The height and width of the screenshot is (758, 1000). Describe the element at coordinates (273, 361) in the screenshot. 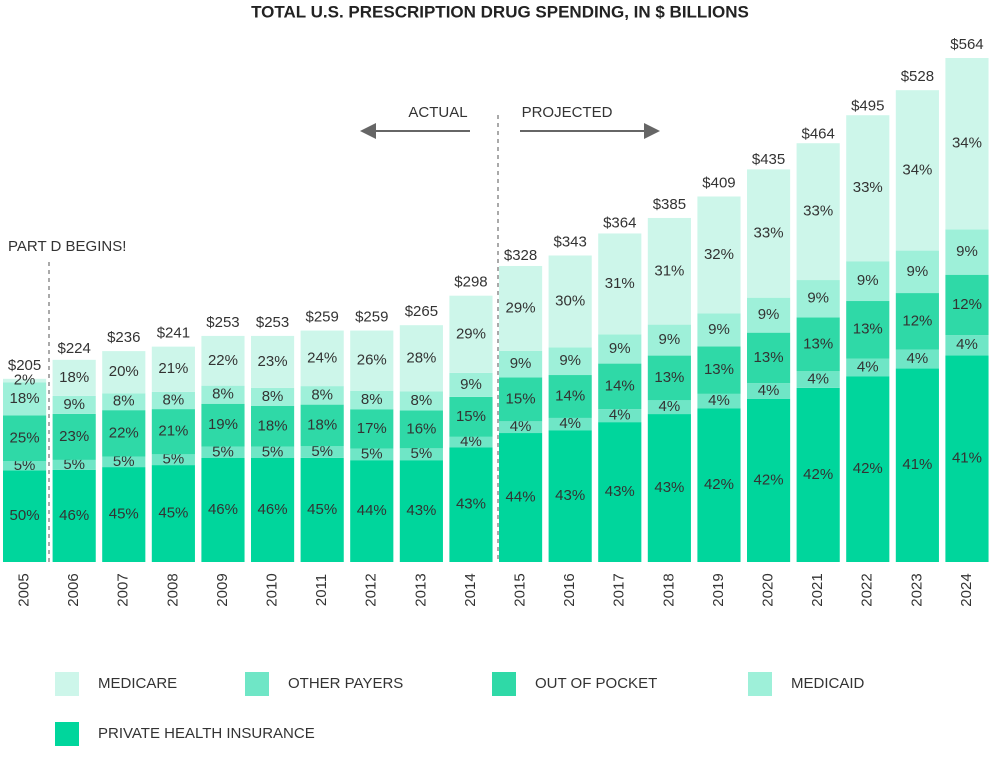

I see `data-label: 23%` at that location.